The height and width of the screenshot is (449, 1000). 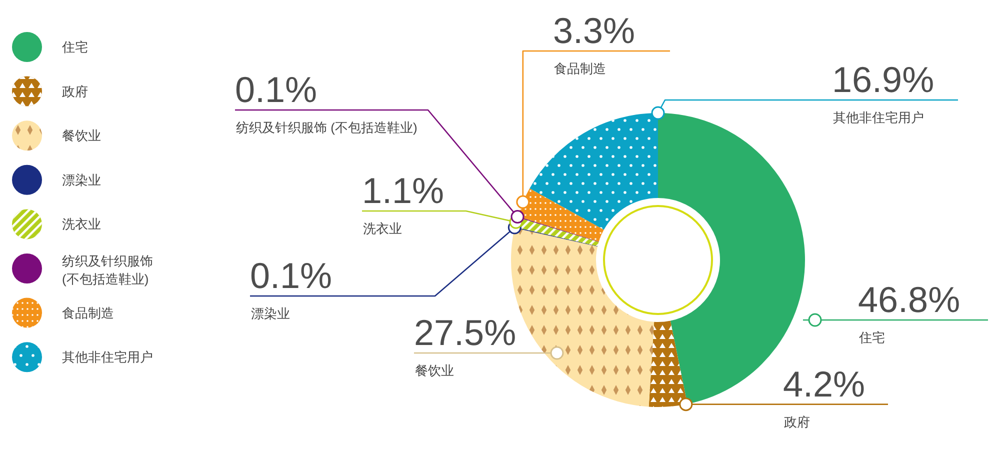 I want to click on data-label: 1.1%, so click(x=403, y=190).